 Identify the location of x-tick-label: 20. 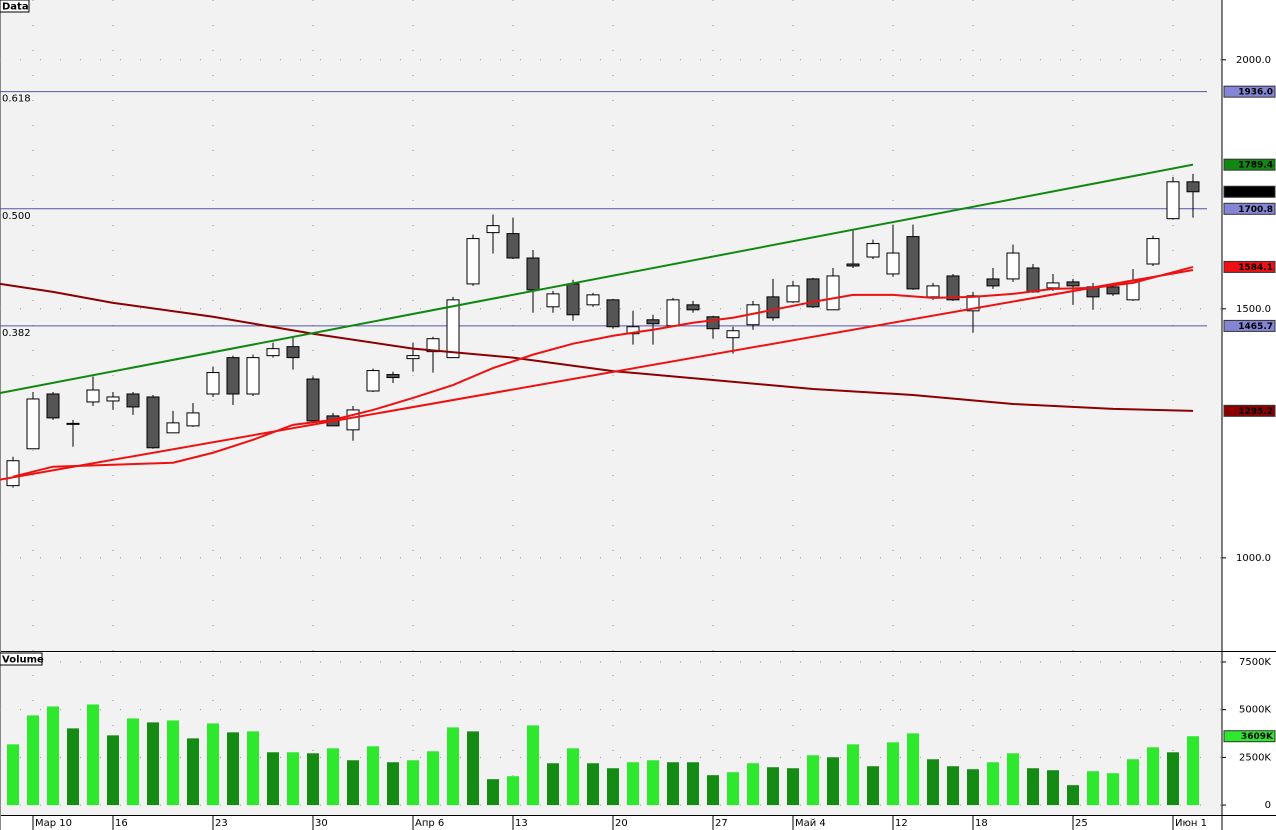
(621, 823).